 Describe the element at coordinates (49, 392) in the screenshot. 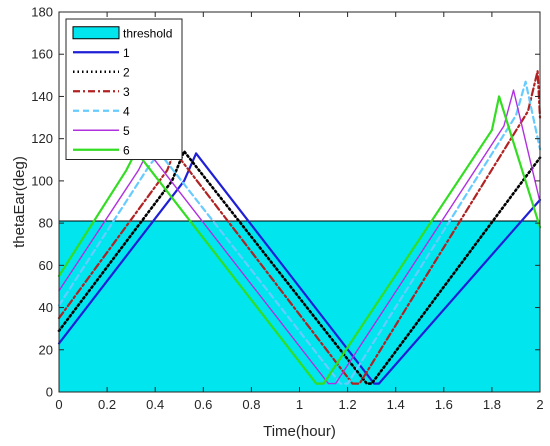

I see `y-tick-label: 0` at that location.